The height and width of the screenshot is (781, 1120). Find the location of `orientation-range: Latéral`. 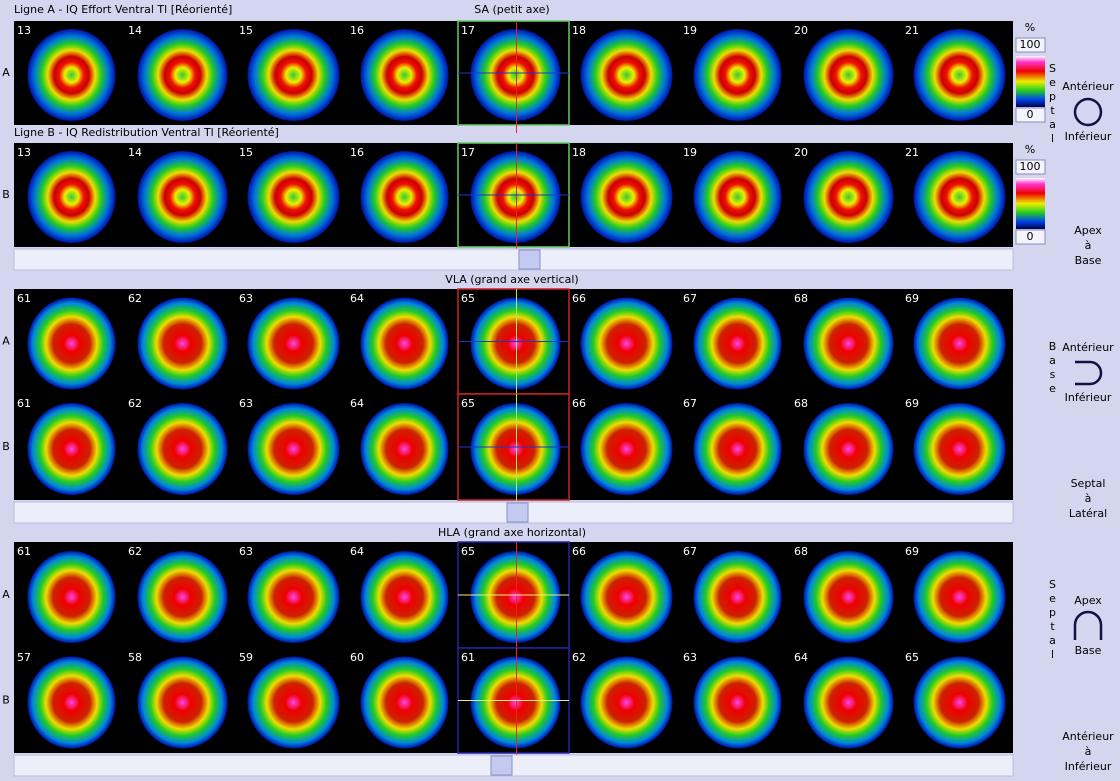

orientation-range: Latéral is located at coordinates (1088, 513).